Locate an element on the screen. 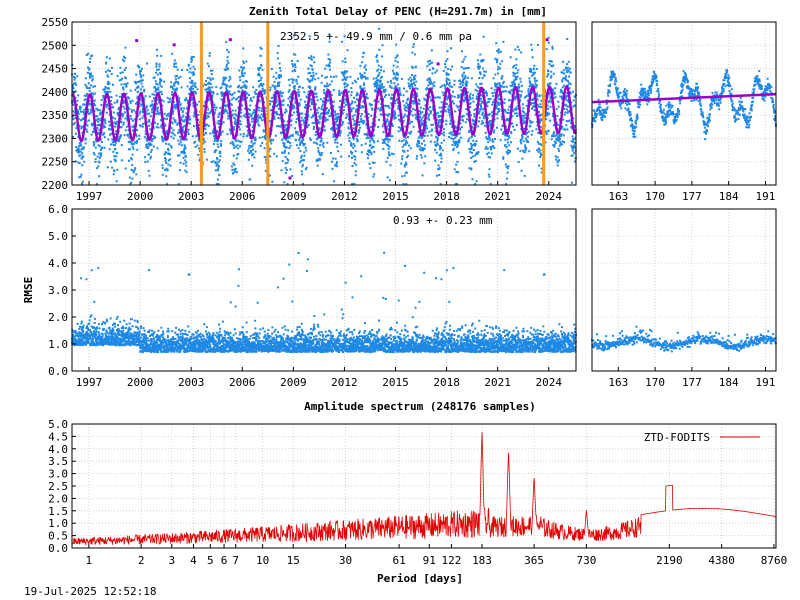  rmse-ytick-label: 3.0 is located at coordinates (58, 290).